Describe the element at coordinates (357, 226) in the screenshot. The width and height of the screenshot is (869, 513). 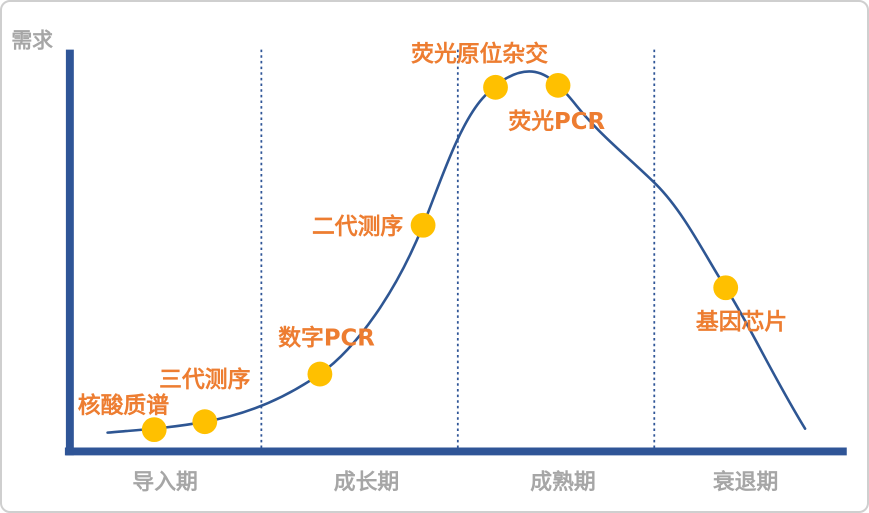
I see `point-label-4: 二代测序` at that location.